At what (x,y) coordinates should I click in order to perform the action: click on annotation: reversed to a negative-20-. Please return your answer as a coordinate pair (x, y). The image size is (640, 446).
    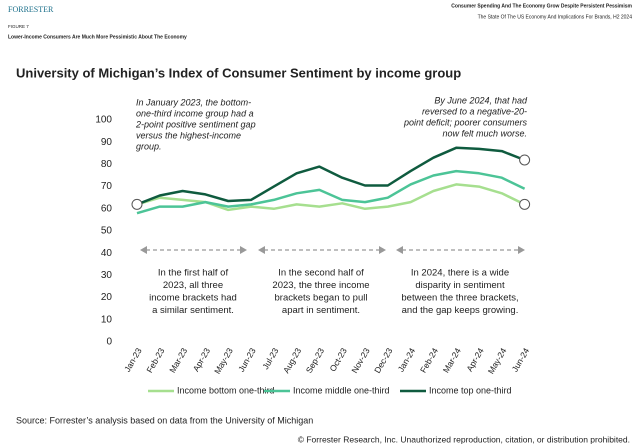
    Looking at the image, I should click on (474, 111).